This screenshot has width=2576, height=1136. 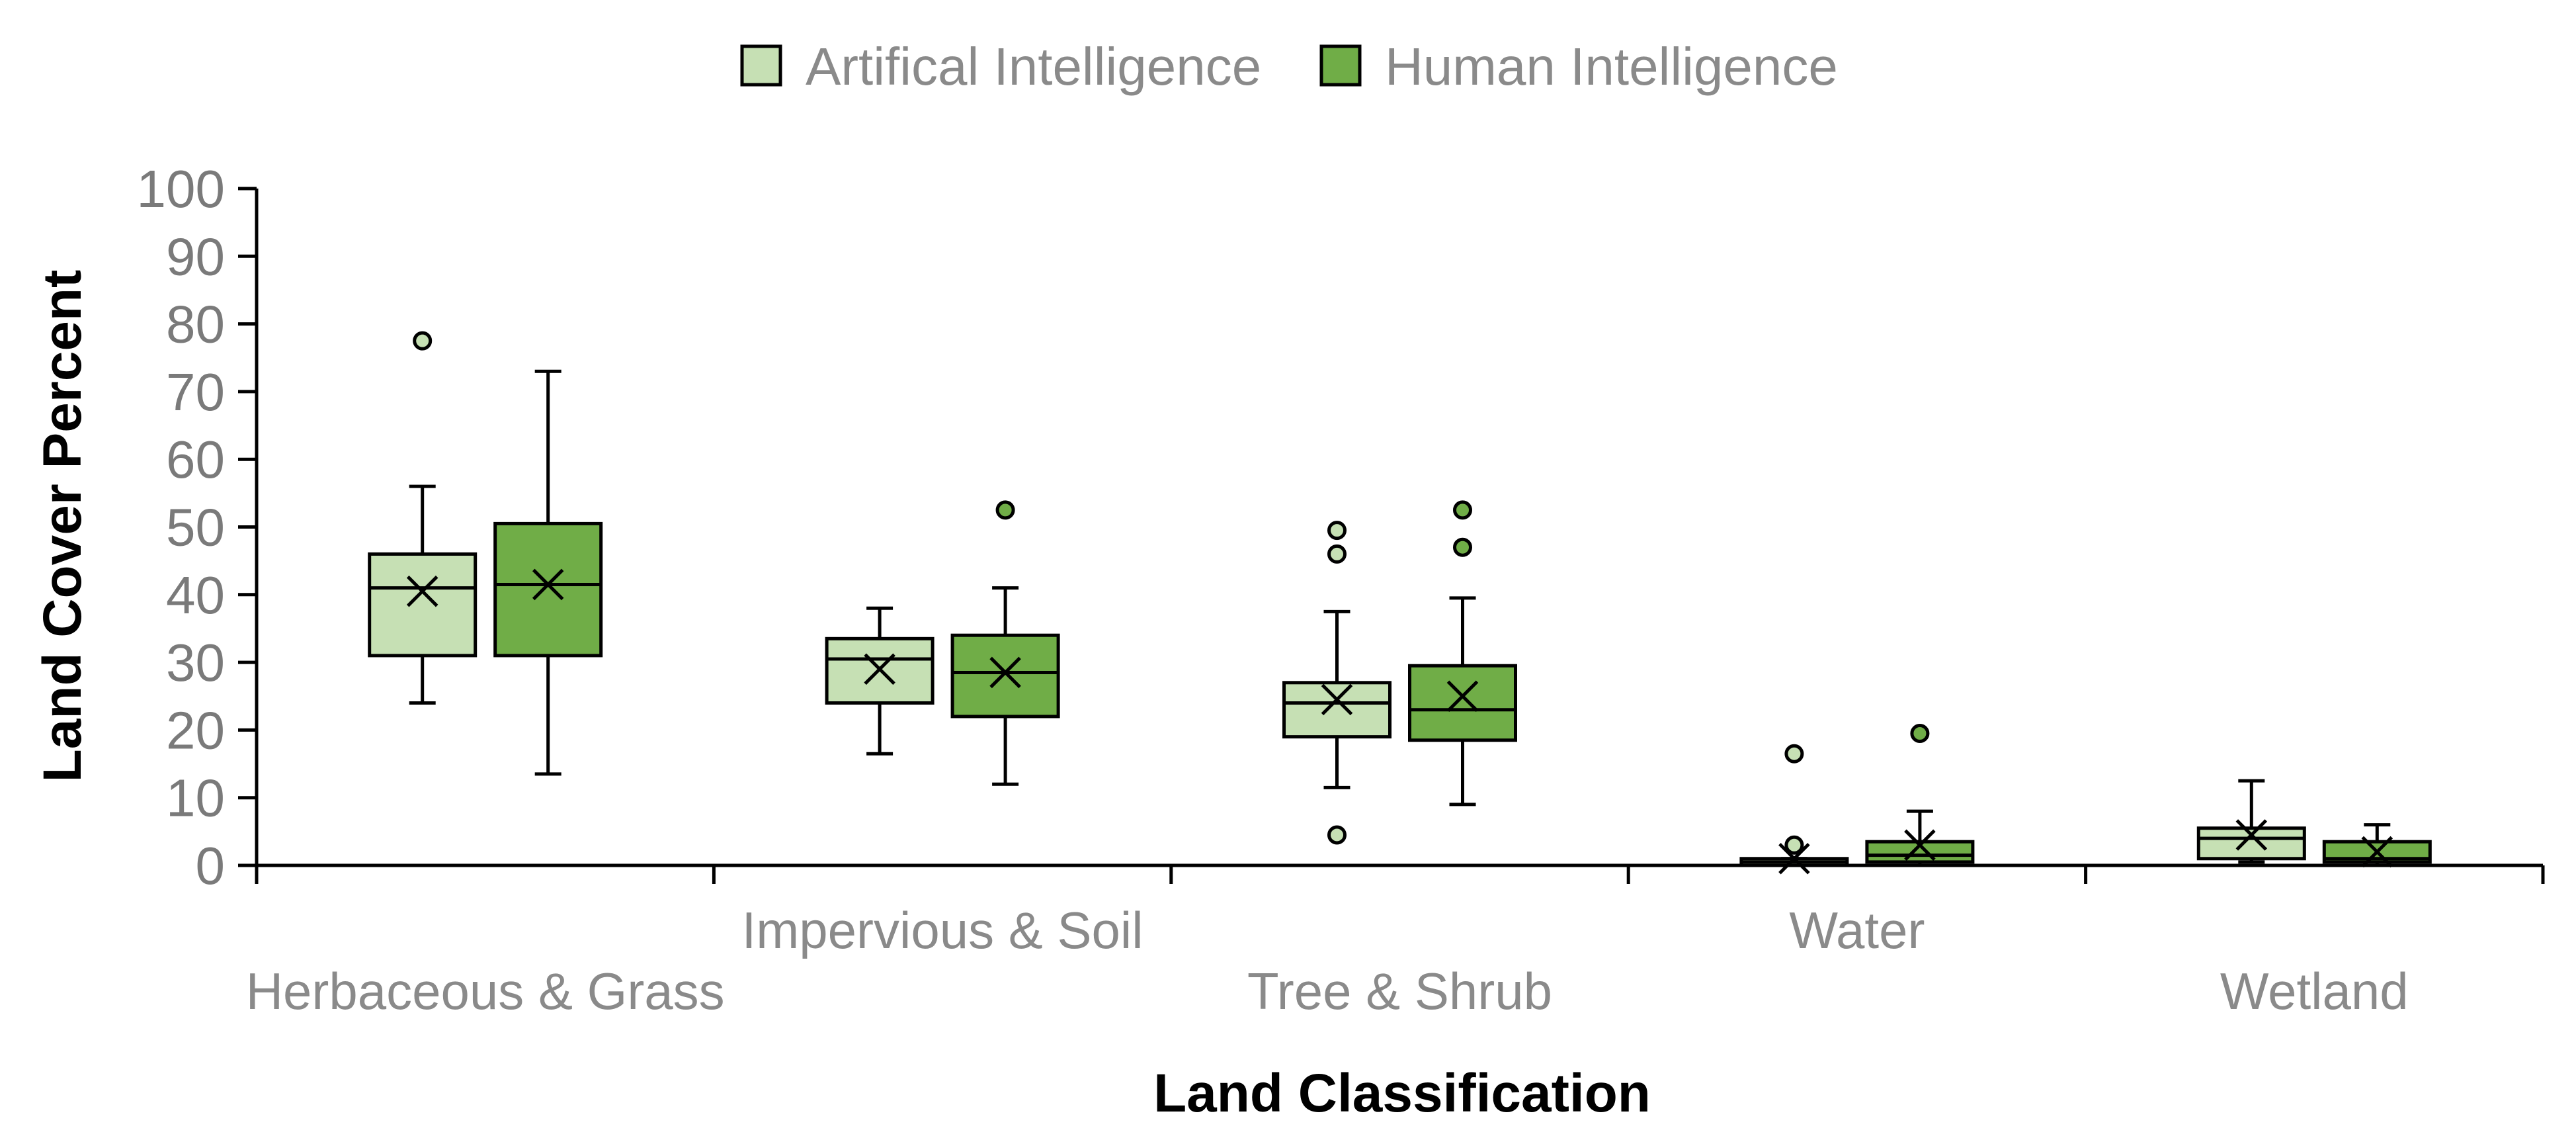 What do you see at coordinates (485, 991) in the screenshot?
I see `category-label: Herbaceous & Grass` at bounding box center [485, 991].